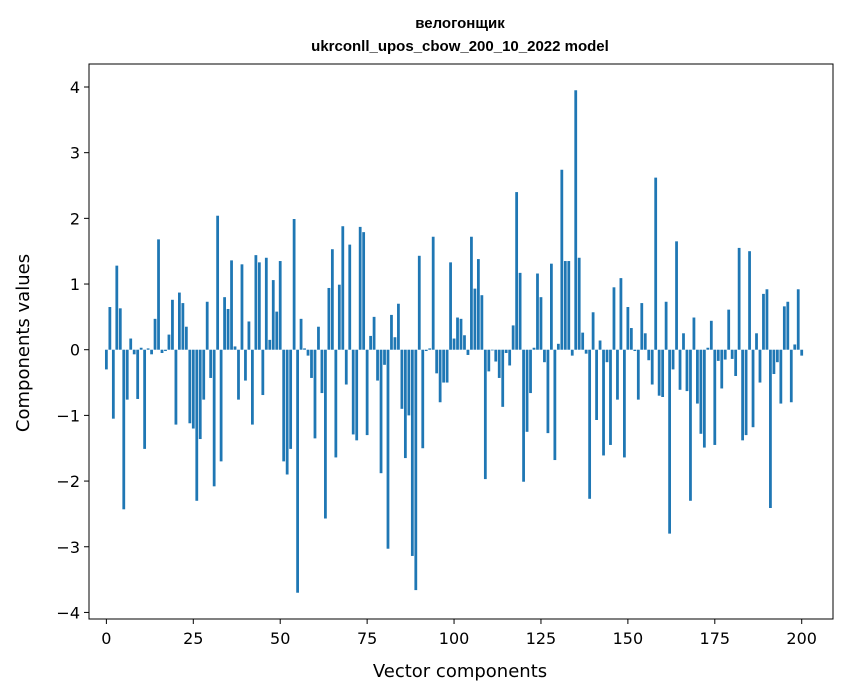 The image size is (847, 696). I want to click on y-tick-label--3: −3, so click(68, 547).